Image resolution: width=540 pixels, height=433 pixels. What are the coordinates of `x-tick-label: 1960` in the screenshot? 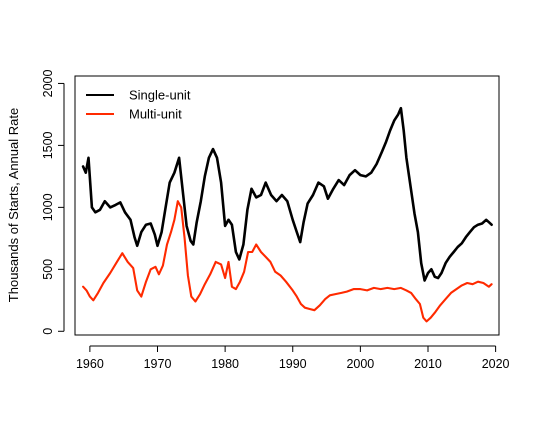 It's located at (90, 364).